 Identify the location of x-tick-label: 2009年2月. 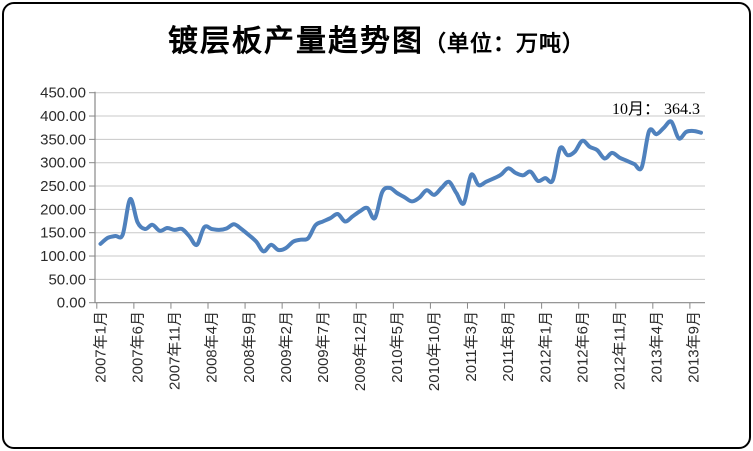
(286, 347).